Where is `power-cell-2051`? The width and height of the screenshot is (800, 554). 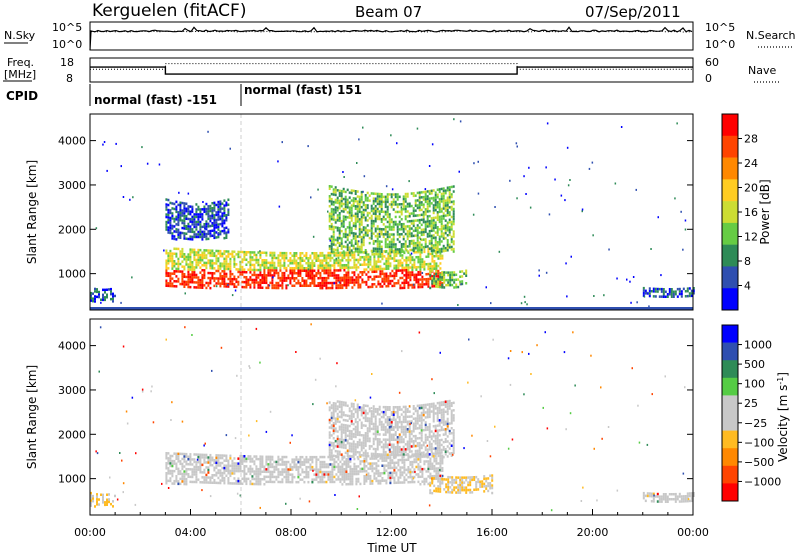
power-cell-2051 is located at coordinates (359, 219).